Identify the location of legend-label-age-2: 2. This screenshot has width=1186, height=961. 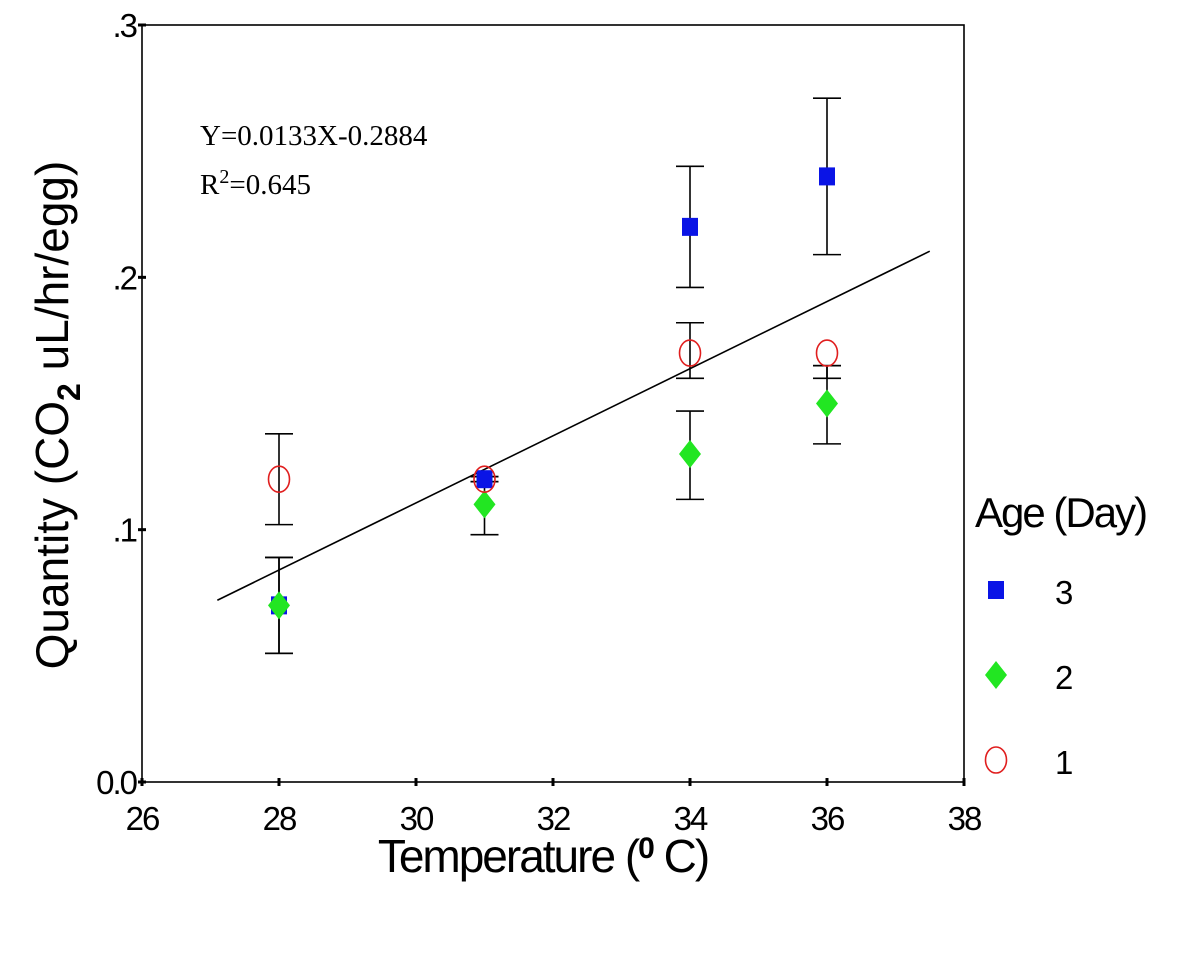
(1064, 677).